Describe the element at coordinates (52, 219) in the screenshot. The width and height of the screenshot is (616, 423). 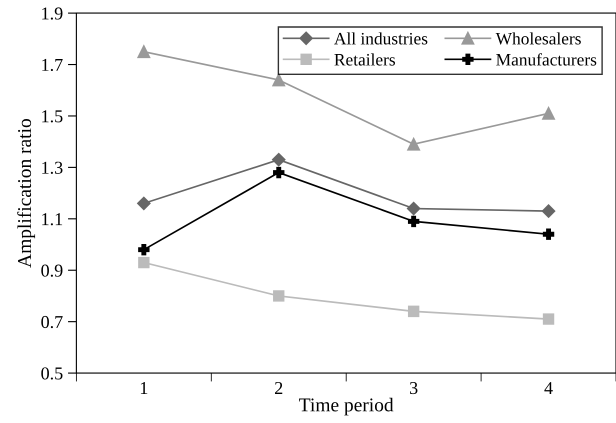
I see `y-tick-label: 1.1` at that location.